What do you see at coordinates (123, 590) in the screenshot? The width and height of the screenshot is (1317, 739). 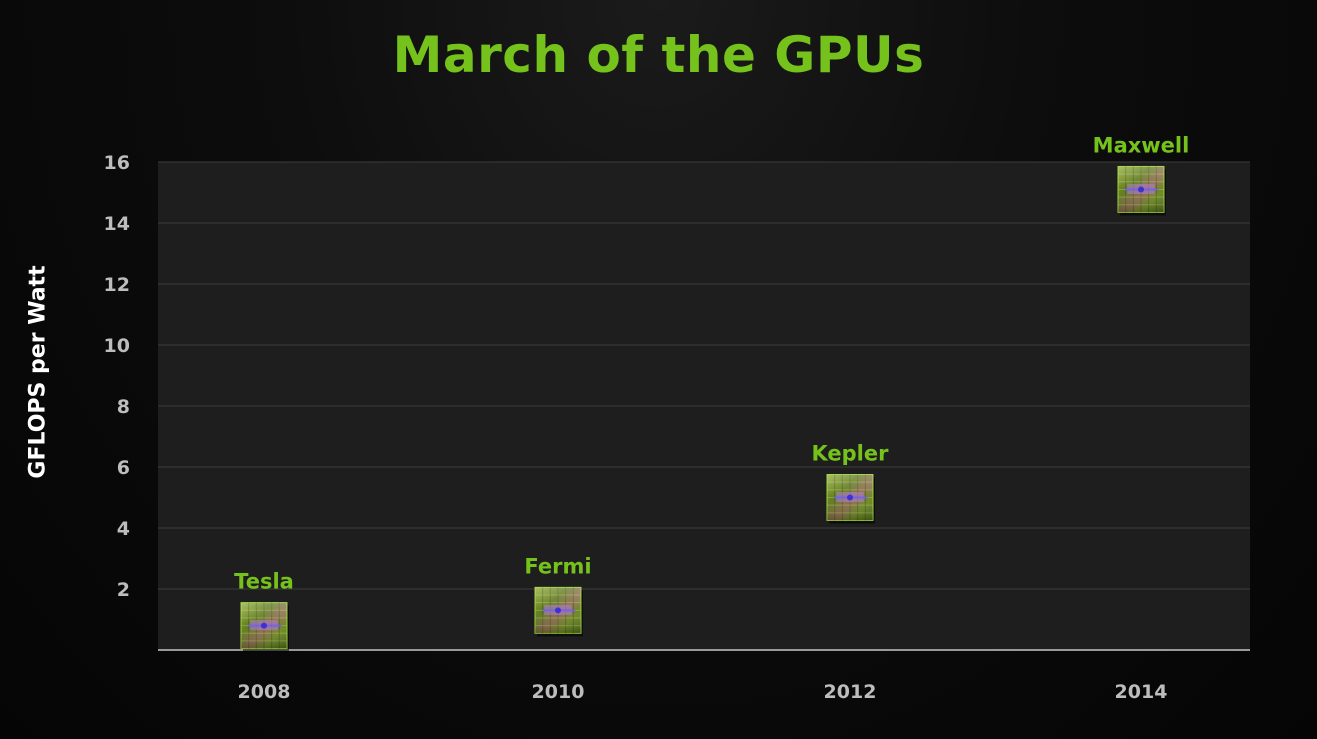 I see `y-tick-label: 2` at bounding box center [123, 590].